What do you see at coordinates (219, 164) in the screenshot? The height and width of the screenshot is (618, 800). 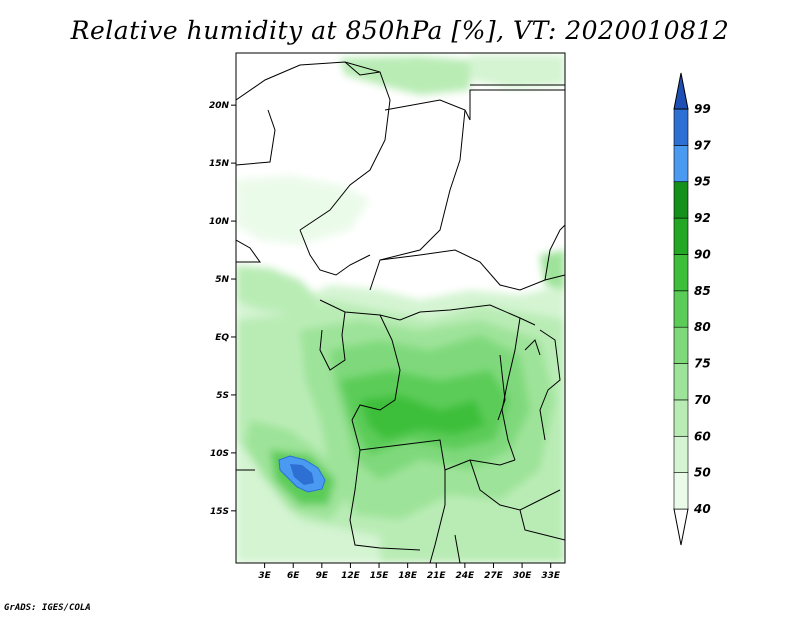 I see `lat-tick-label: 15N` at bounding box center [219, 164].